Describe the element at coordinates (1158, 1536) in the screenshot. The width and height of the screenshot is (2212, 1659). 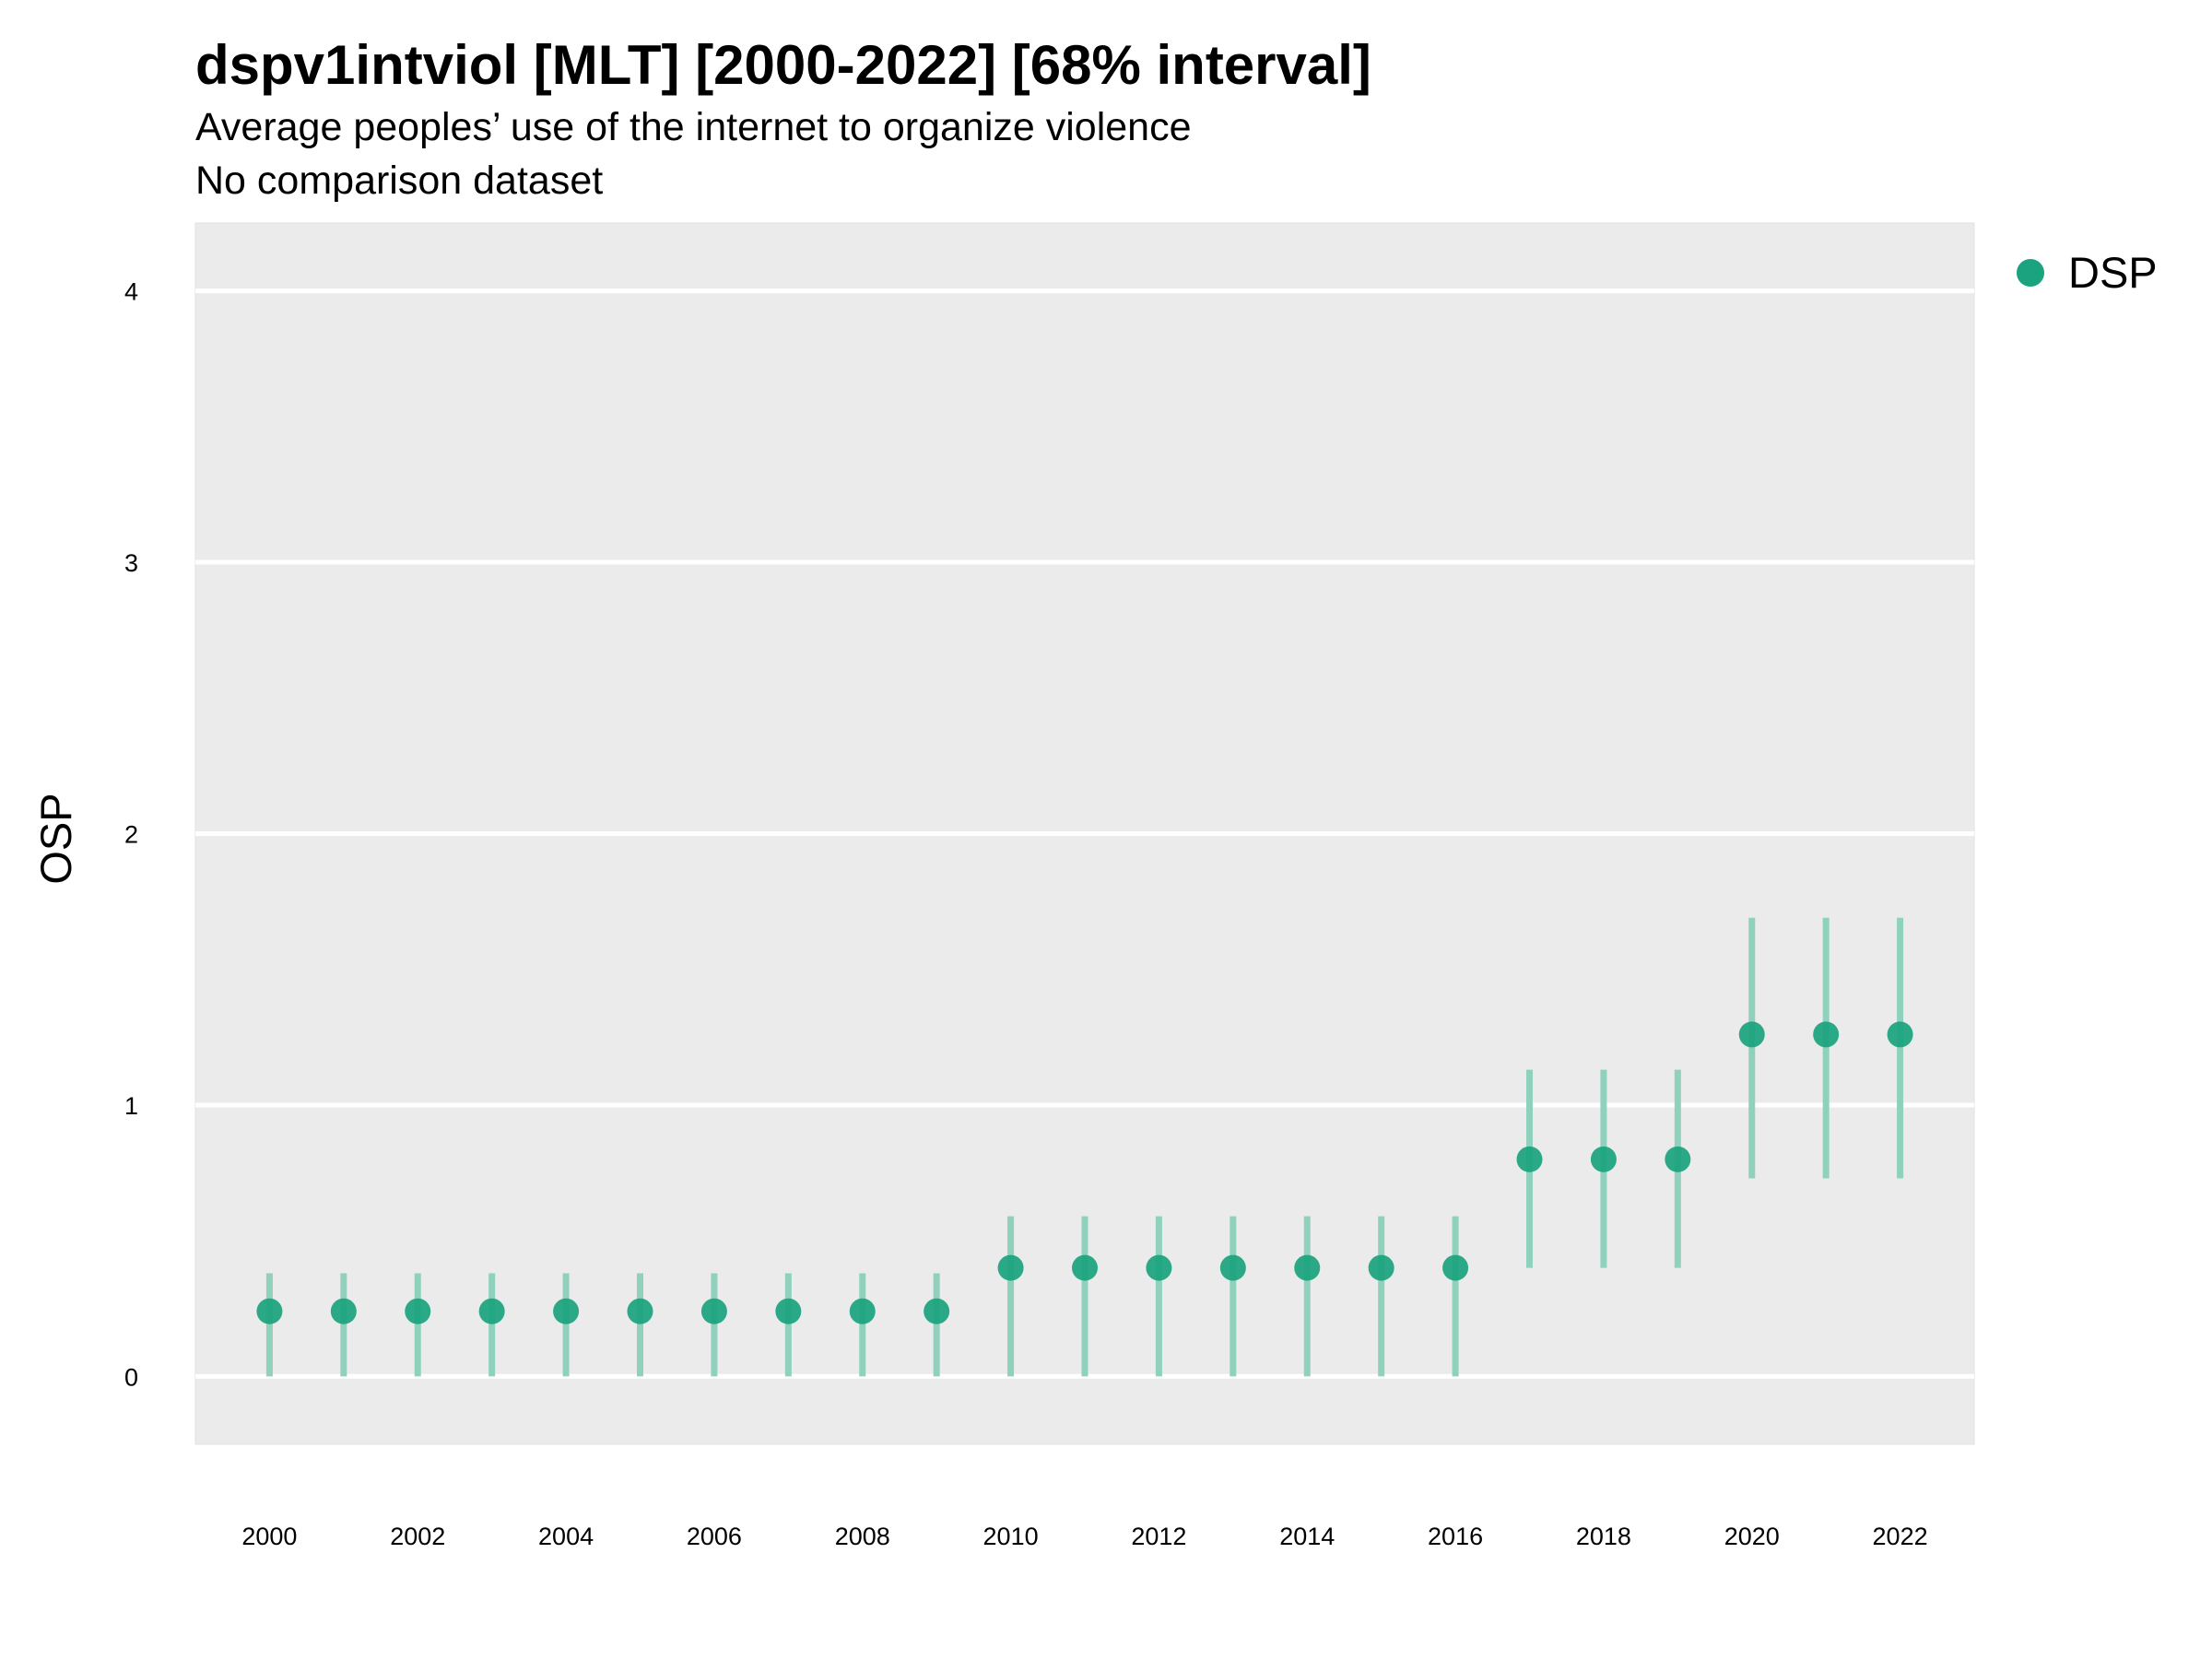
I see `x-tick-label: 2012` at that location.